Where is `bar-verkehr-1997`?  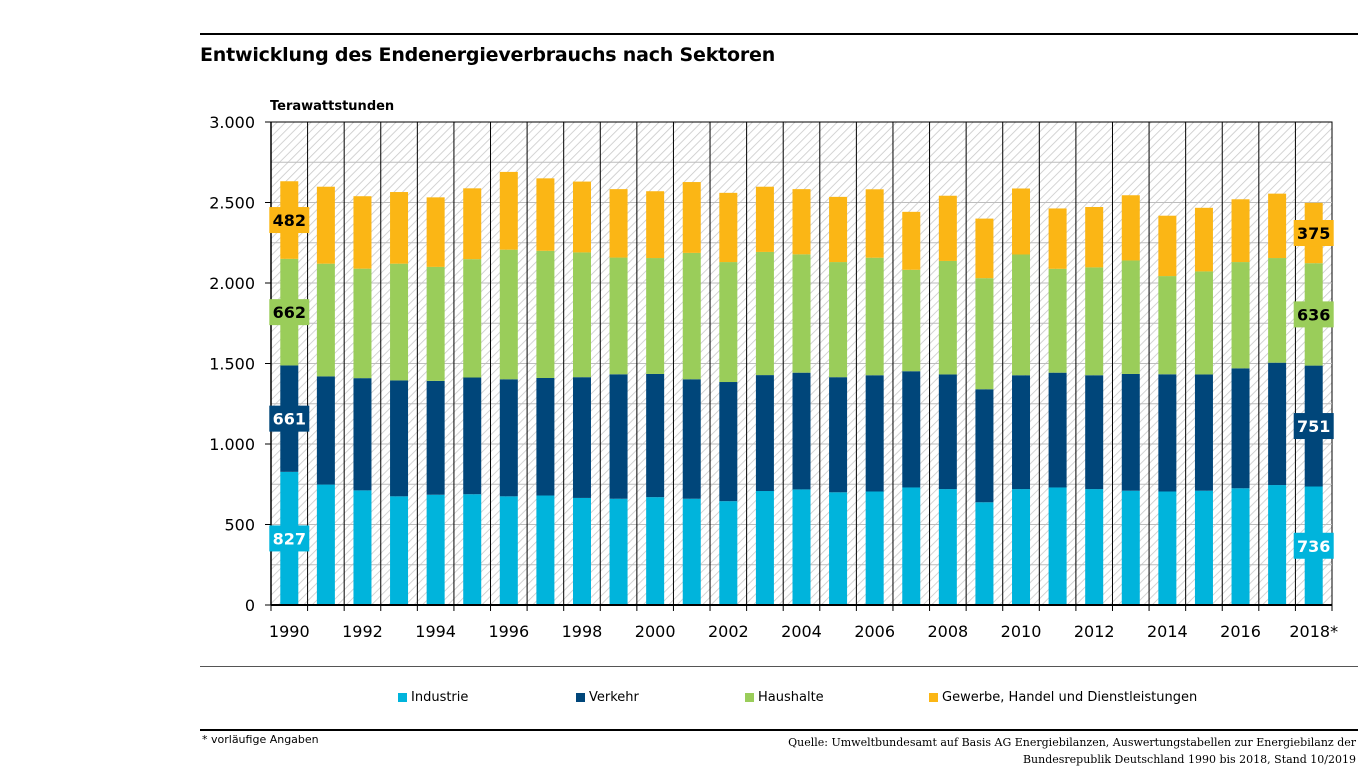 bar-verkehr-1997 is located at coordinates (545, 436).